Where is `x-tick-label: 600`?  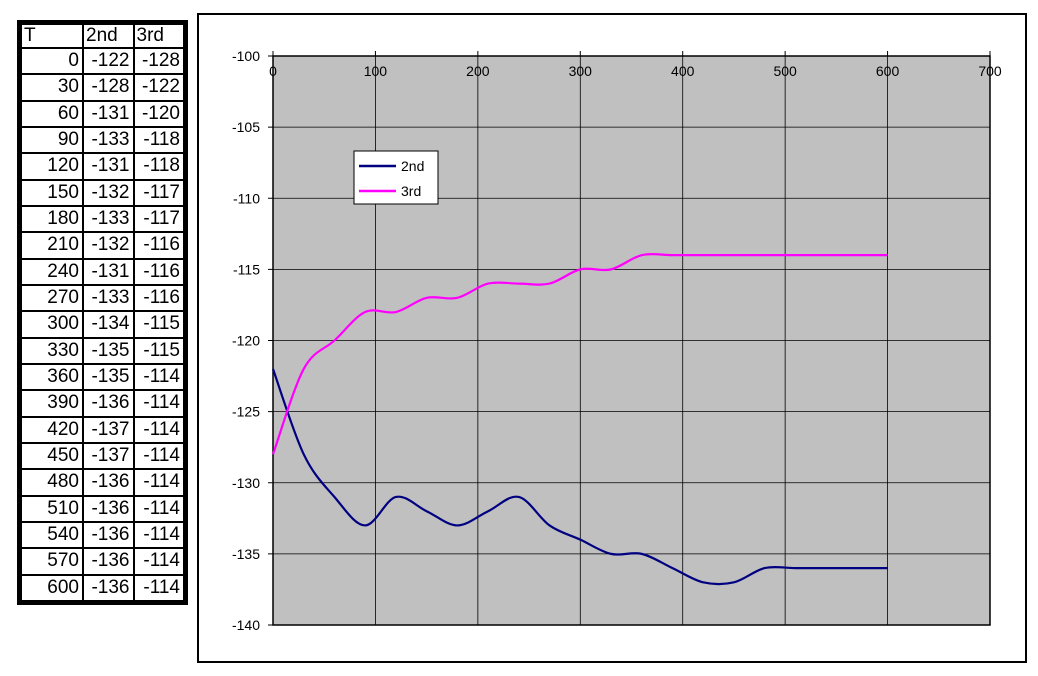 x-tick-label: 600 is located at coordinates (888, 71).